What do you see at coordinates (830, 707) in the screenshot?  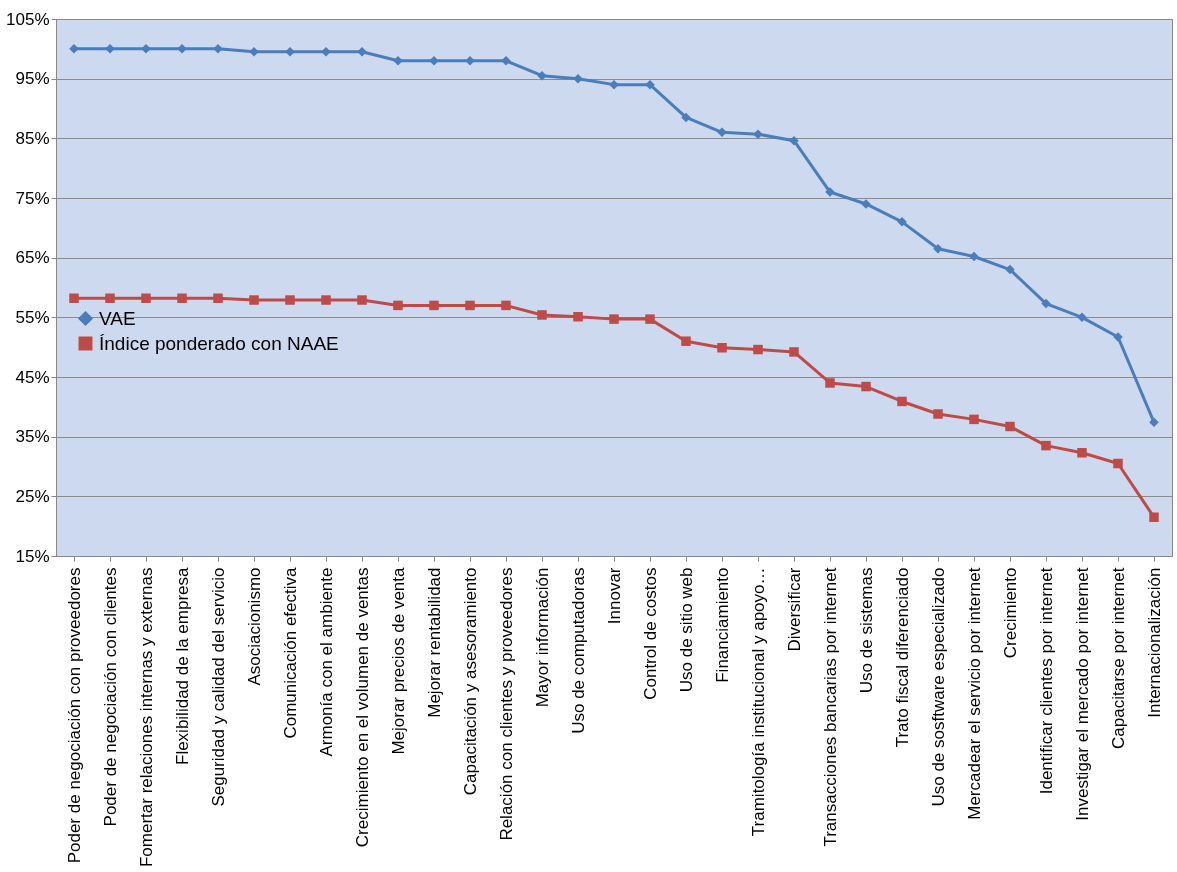 I see `x-tick-label: Transacciones bancarias por internet` at bounding box center [830, 707].